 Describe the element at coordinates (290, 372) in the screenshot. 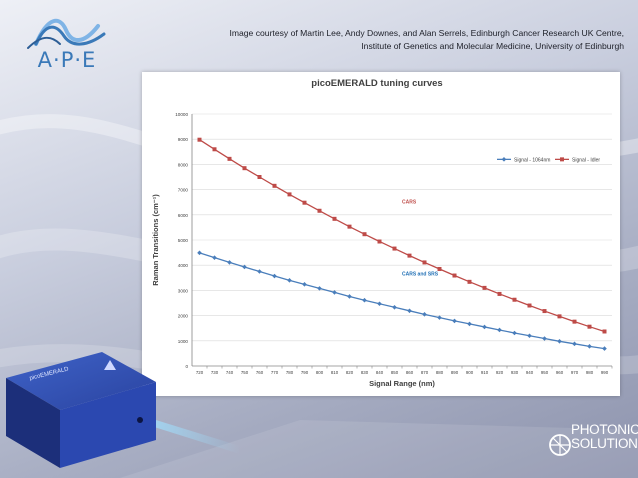

I see `x-tick-label: 780` at that location.